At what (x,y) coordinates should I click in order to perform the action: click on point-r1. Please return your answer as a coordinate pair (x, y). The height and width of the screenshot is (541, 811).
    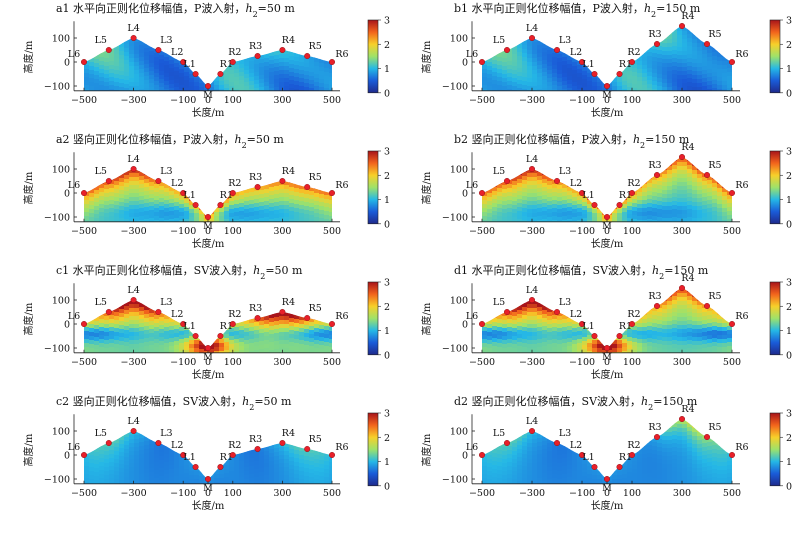
    Looking at the image, I should click on (619, 73).